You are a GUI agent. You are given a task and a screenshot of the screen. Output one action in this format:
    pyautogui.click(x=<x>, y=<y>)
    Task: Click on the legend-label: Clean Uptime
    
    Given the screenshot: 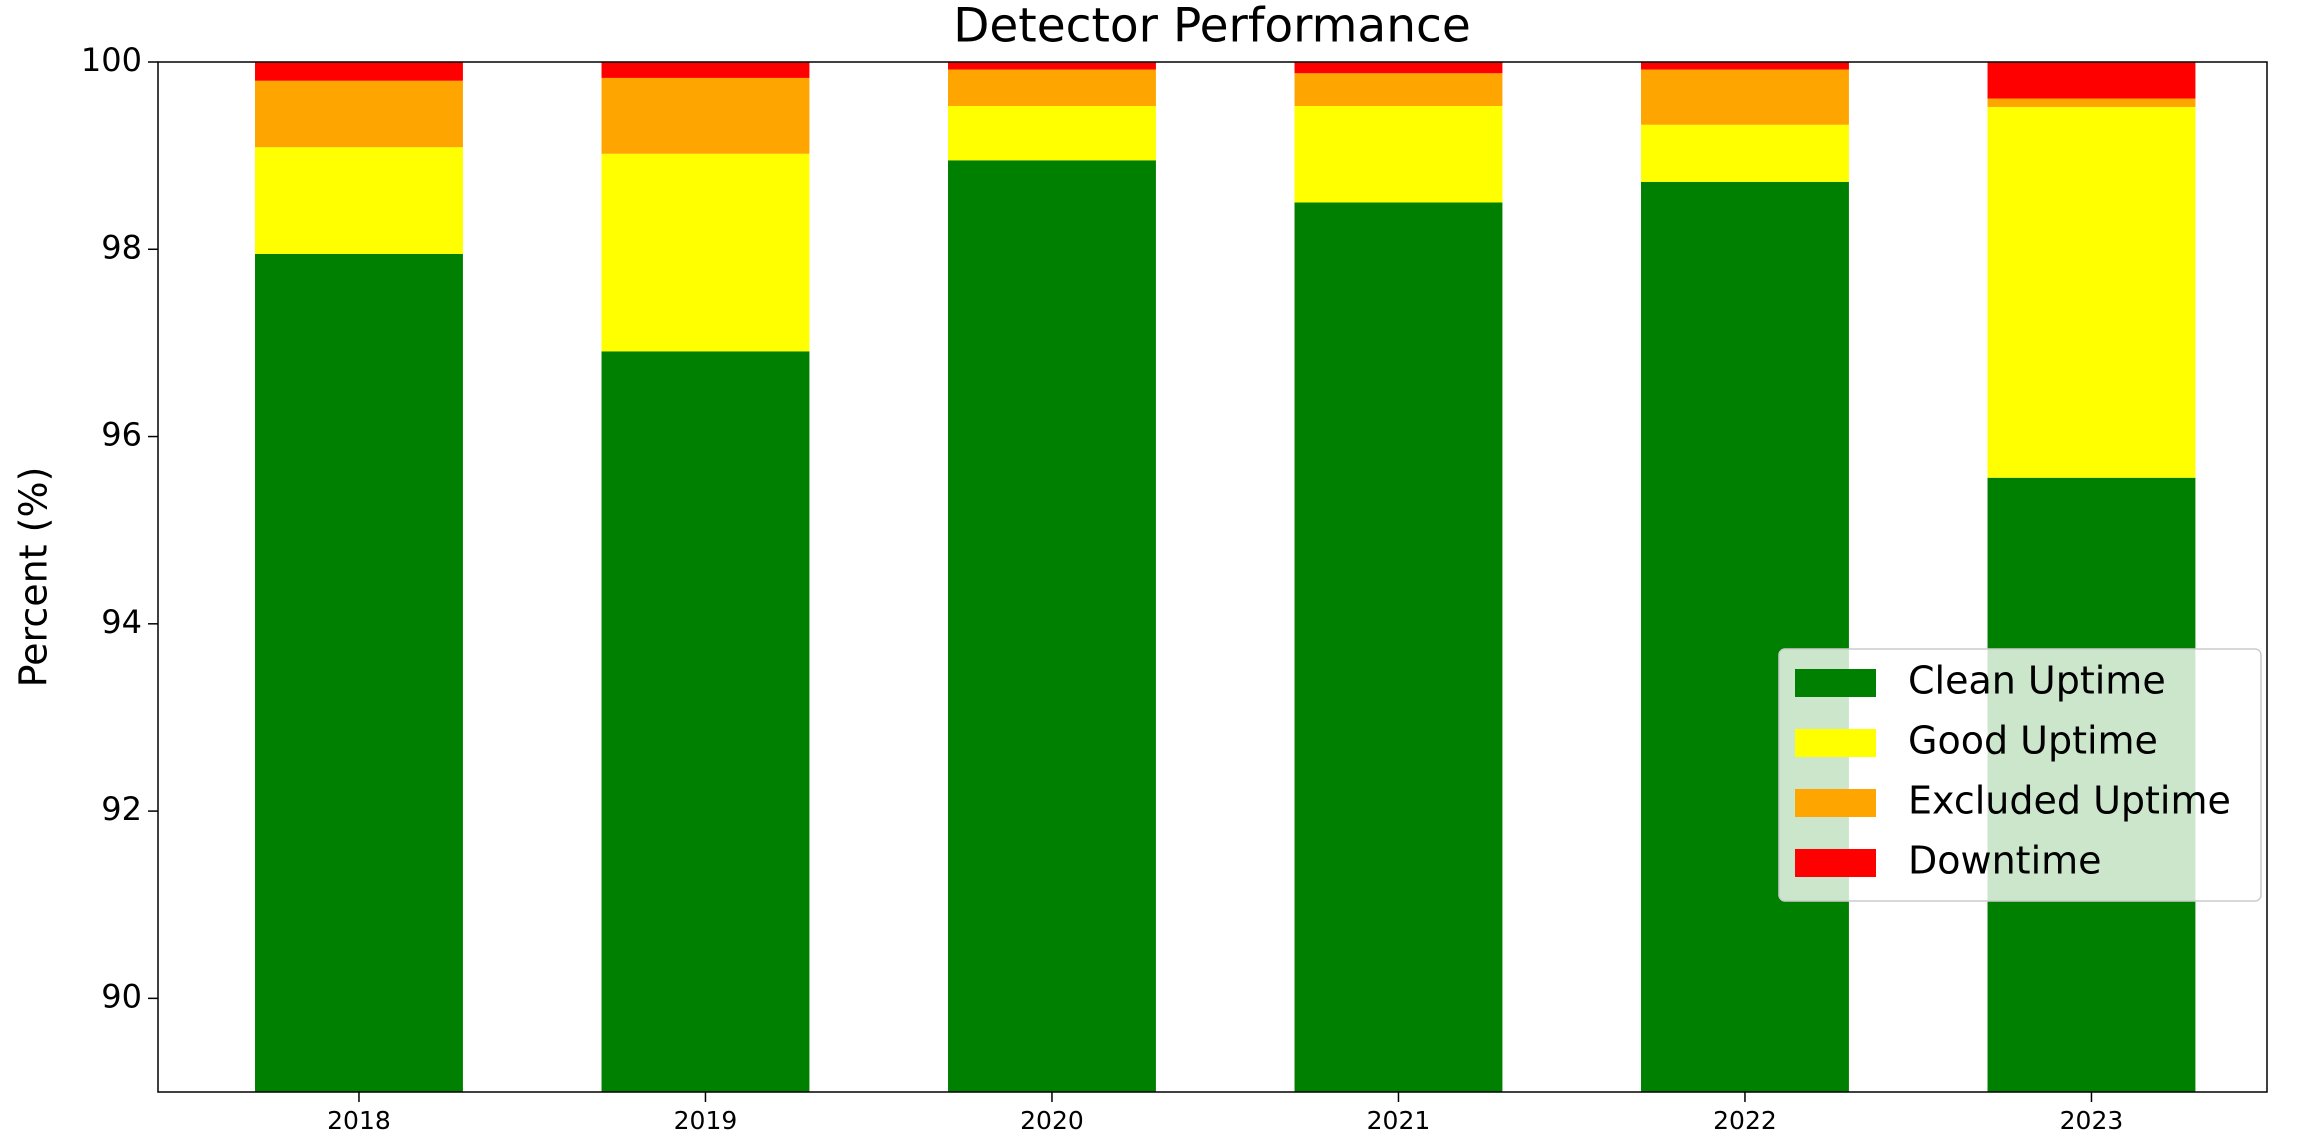 What is the action you would take?
    pyautogui.click(x=2037, y=681)
    